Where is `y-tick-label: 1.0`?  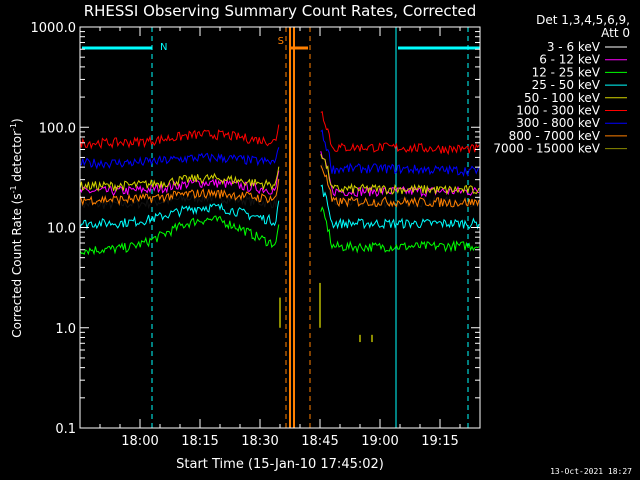 y-tick-label: 1.0 is located at coordinates (65, 329).